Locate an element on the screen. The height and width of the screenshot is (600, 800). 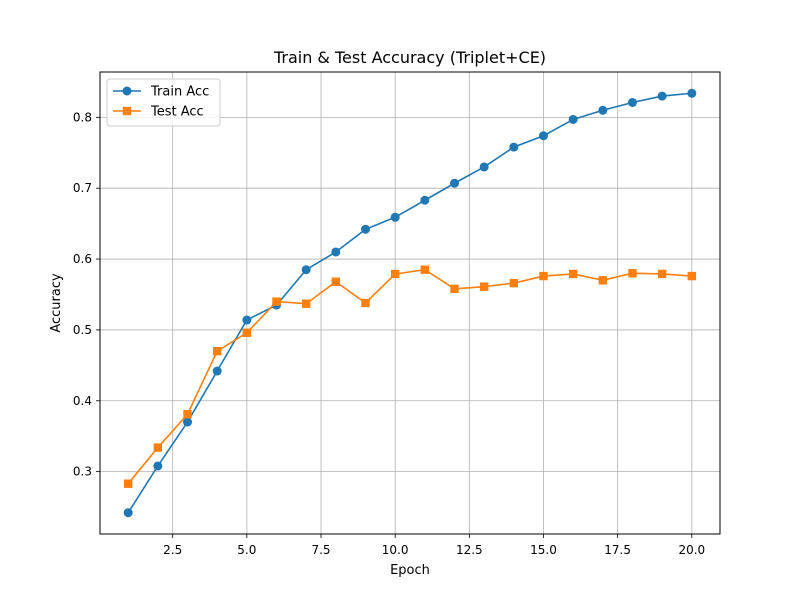
x-tick-label: 12.5 is located at coordinates (469, 550).